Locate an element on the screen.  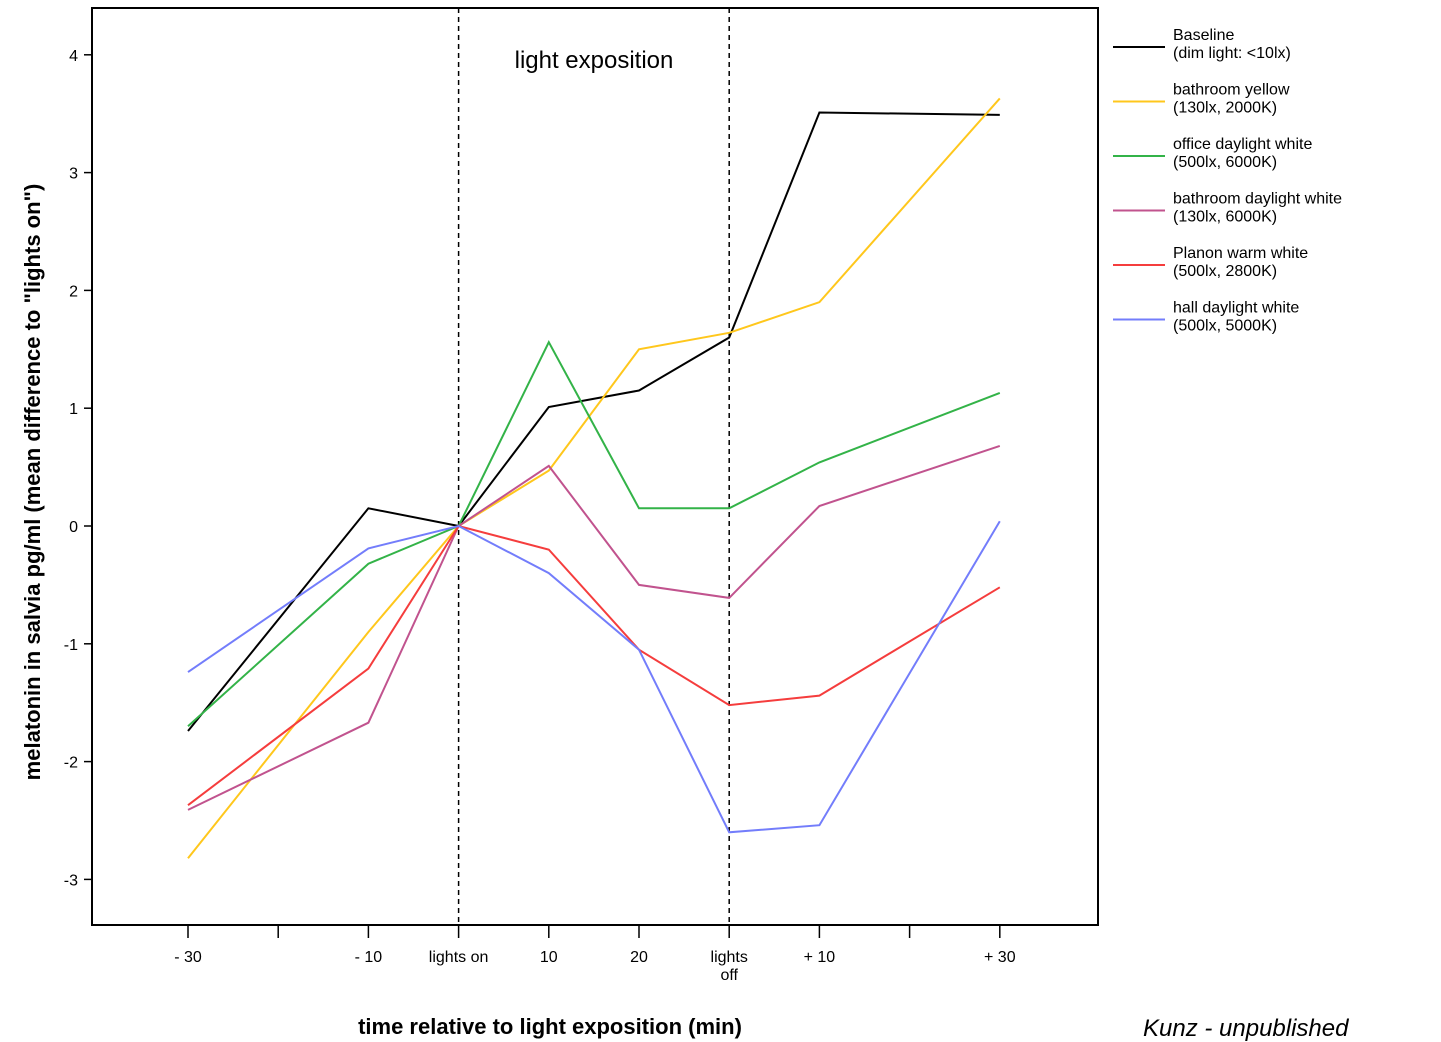
y-tick-label: -3 is located at coordinates (71, 880).